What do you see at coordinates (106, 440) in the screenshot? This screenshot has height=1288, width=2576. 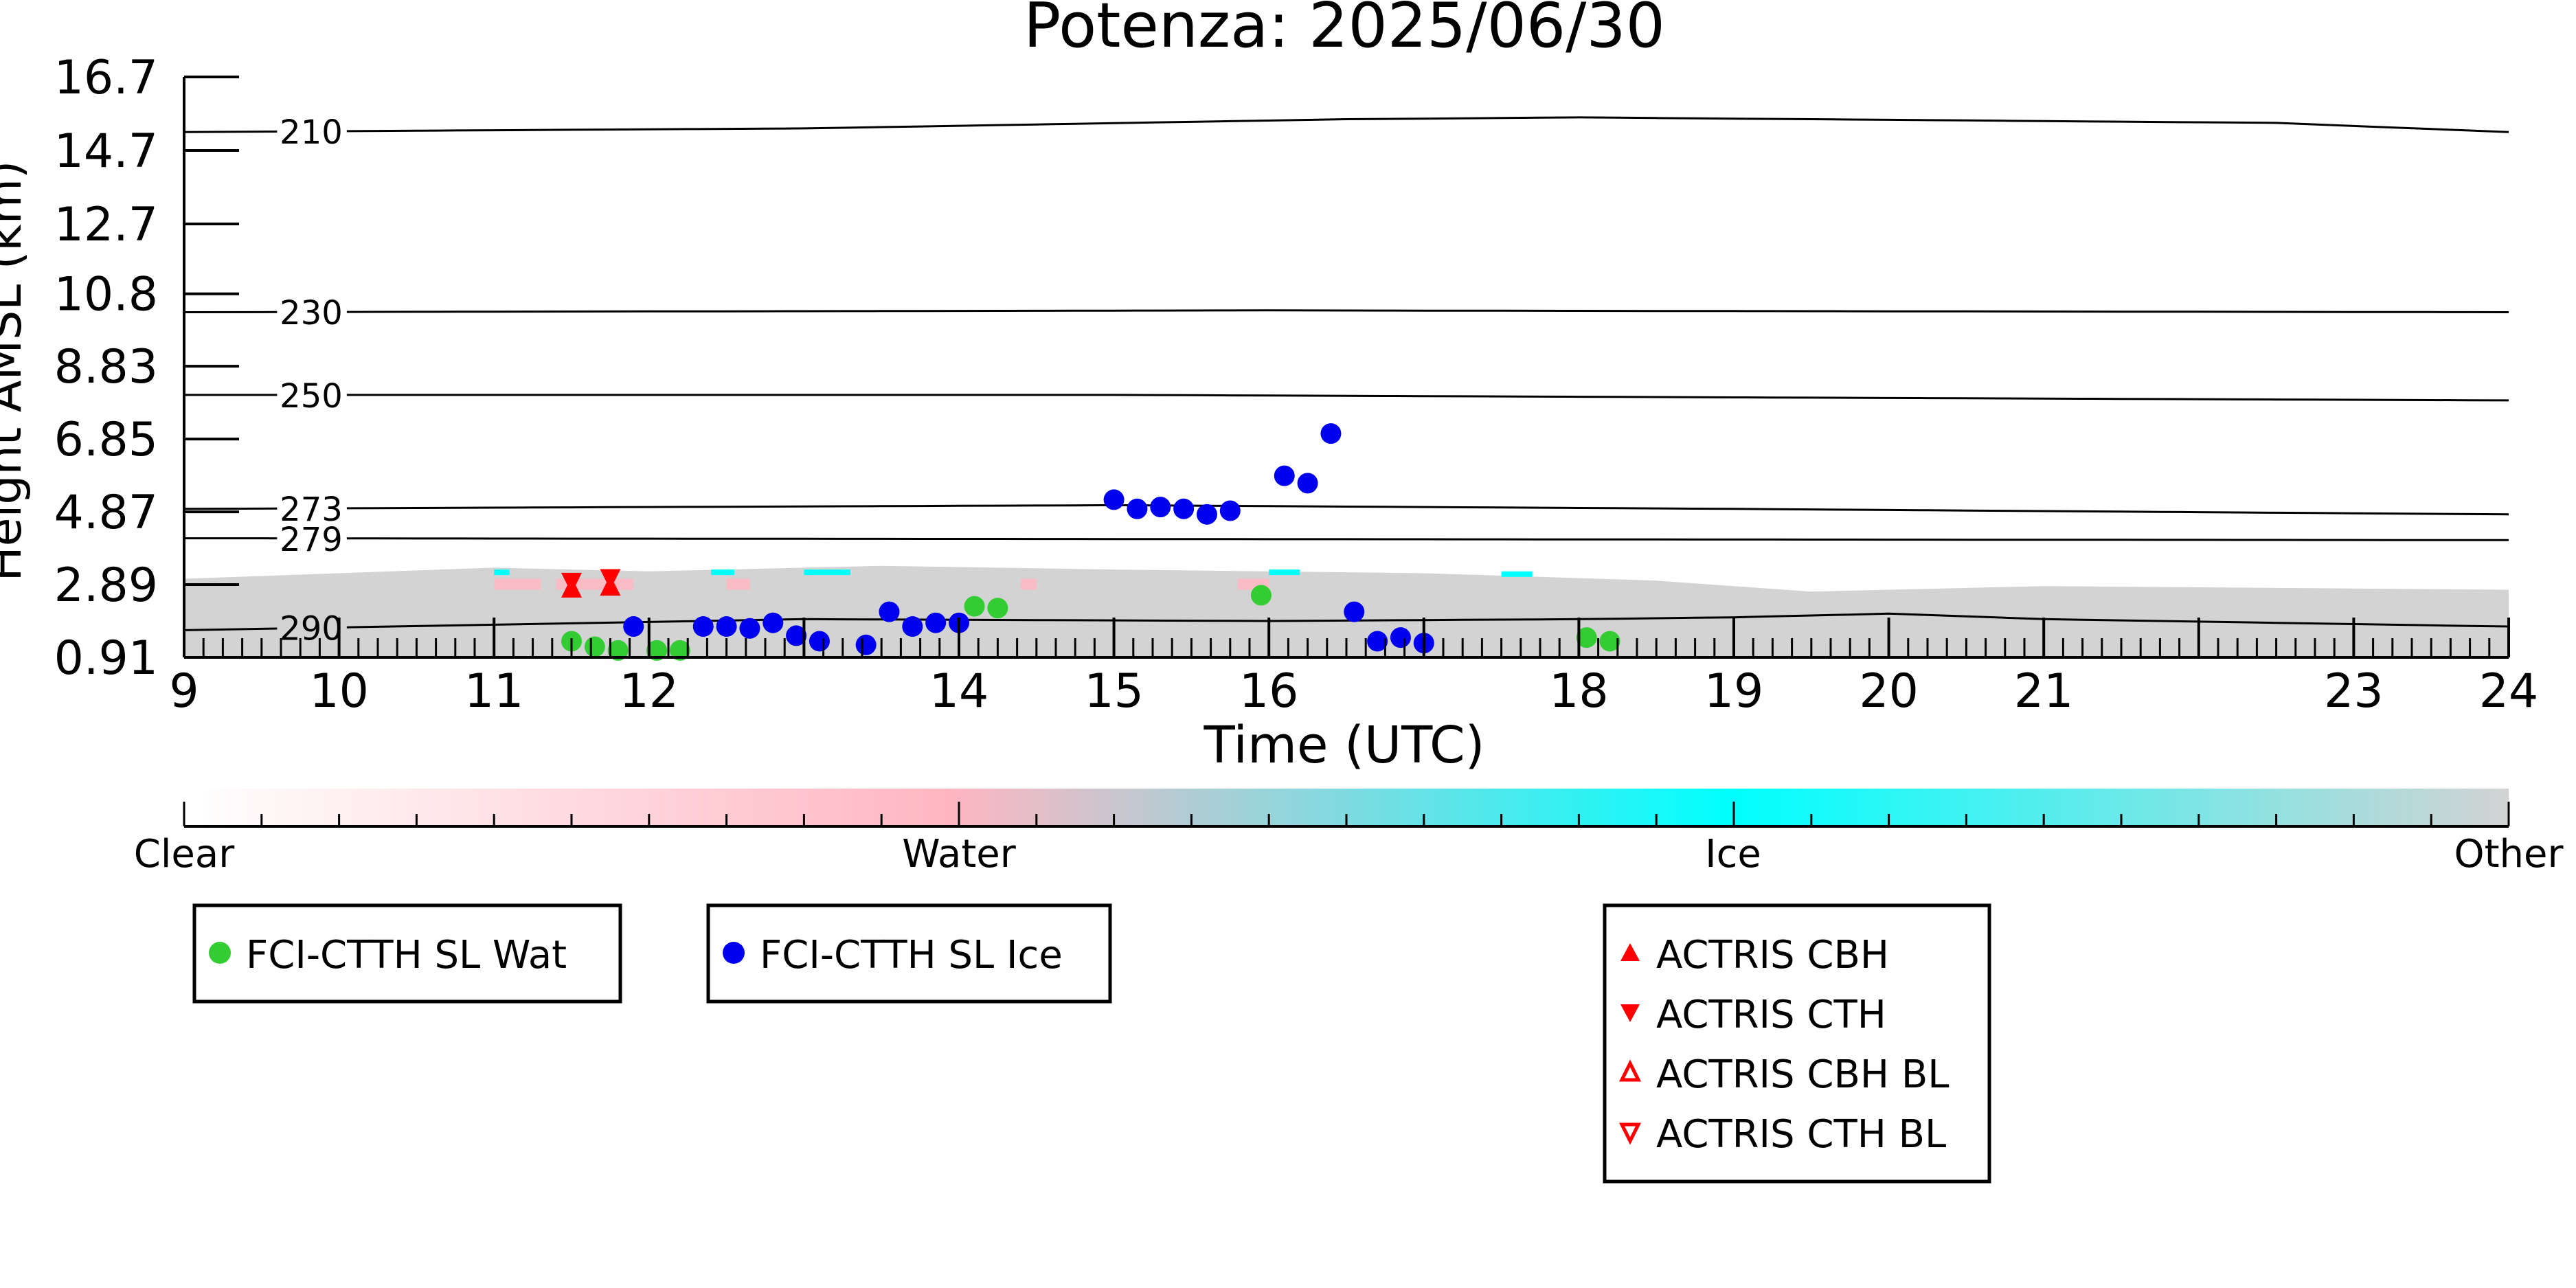 I see `y-tick-label: 6.85` at bounding box center [106, 440].